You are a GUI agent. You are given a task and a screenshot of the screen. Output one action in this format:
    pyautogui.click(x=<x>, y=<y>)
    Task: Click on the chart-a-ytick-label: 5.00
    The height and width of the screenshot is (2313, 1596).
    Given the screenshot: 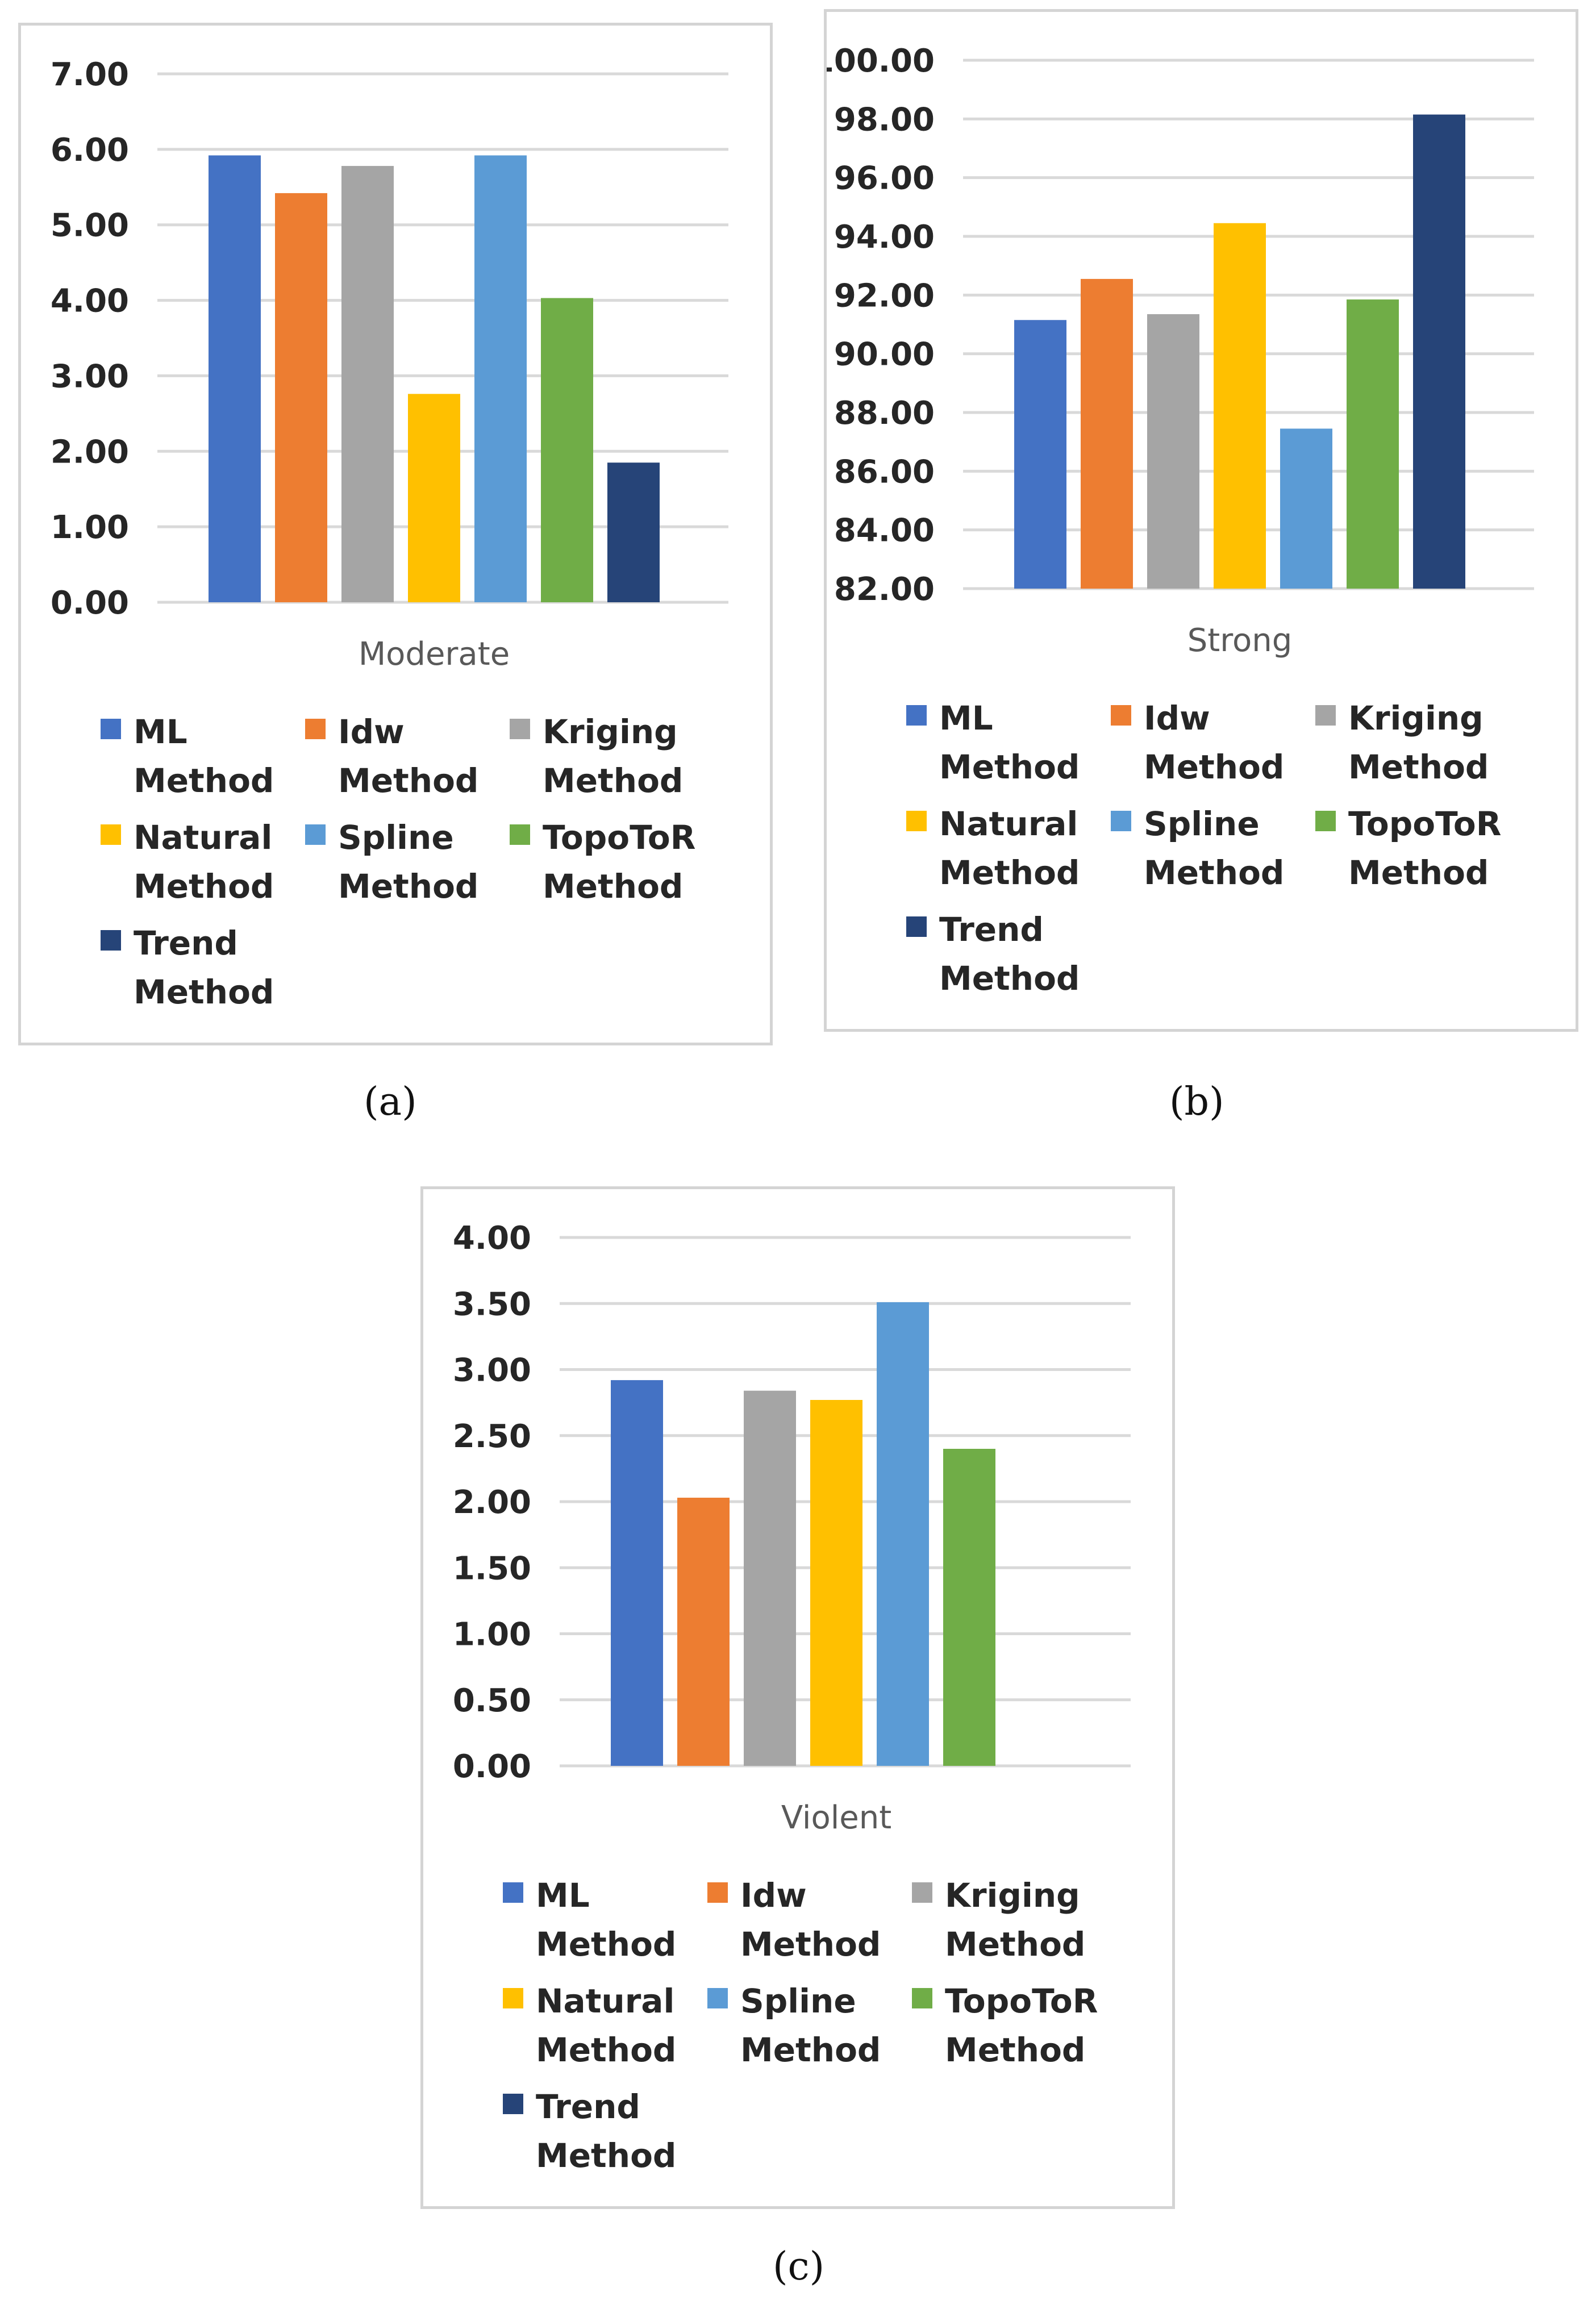 What is the action you would take?
    pyautogui.click(x=90, y=225)
    